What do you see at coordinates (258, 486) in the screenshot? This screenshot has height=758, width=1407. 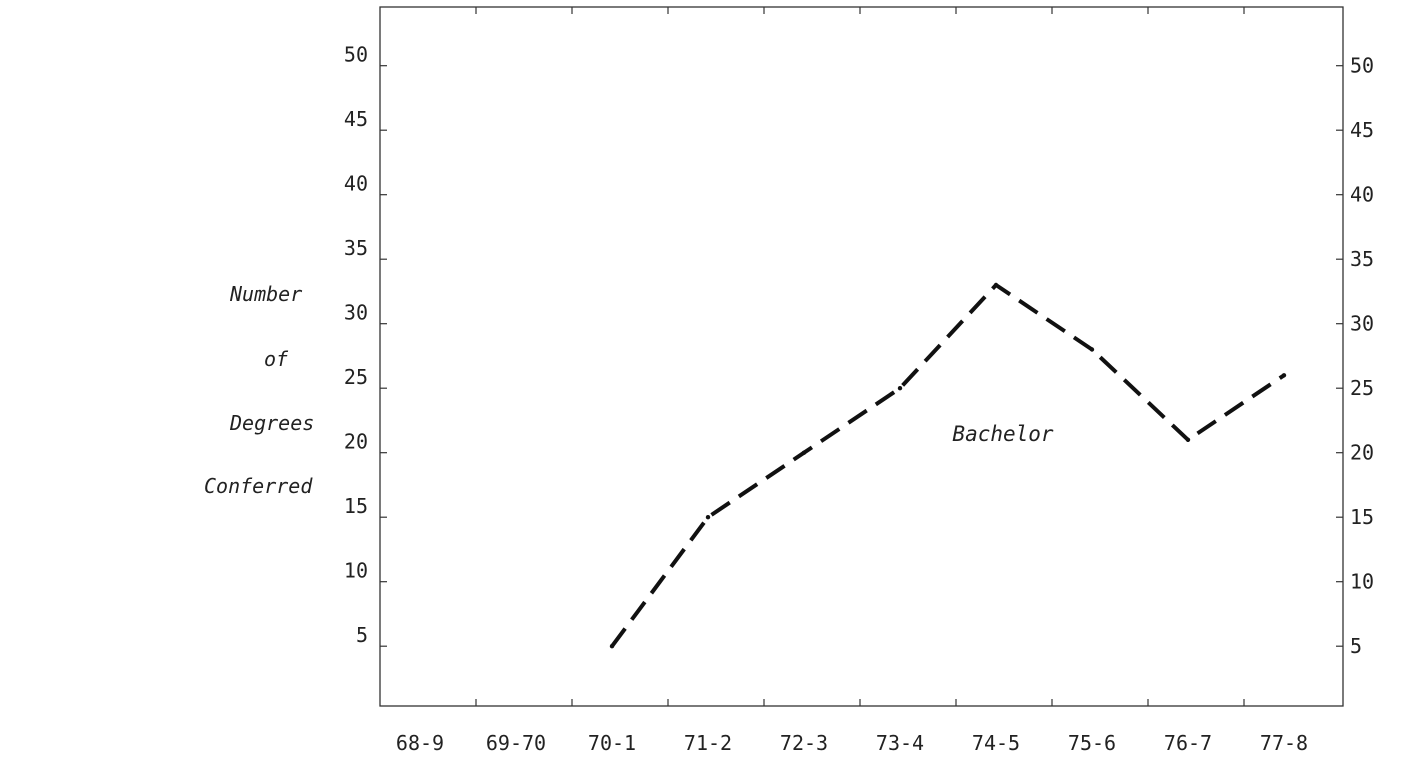 I see `y-axis-label-line-4: Conferred` at bounding box center [258, 486].